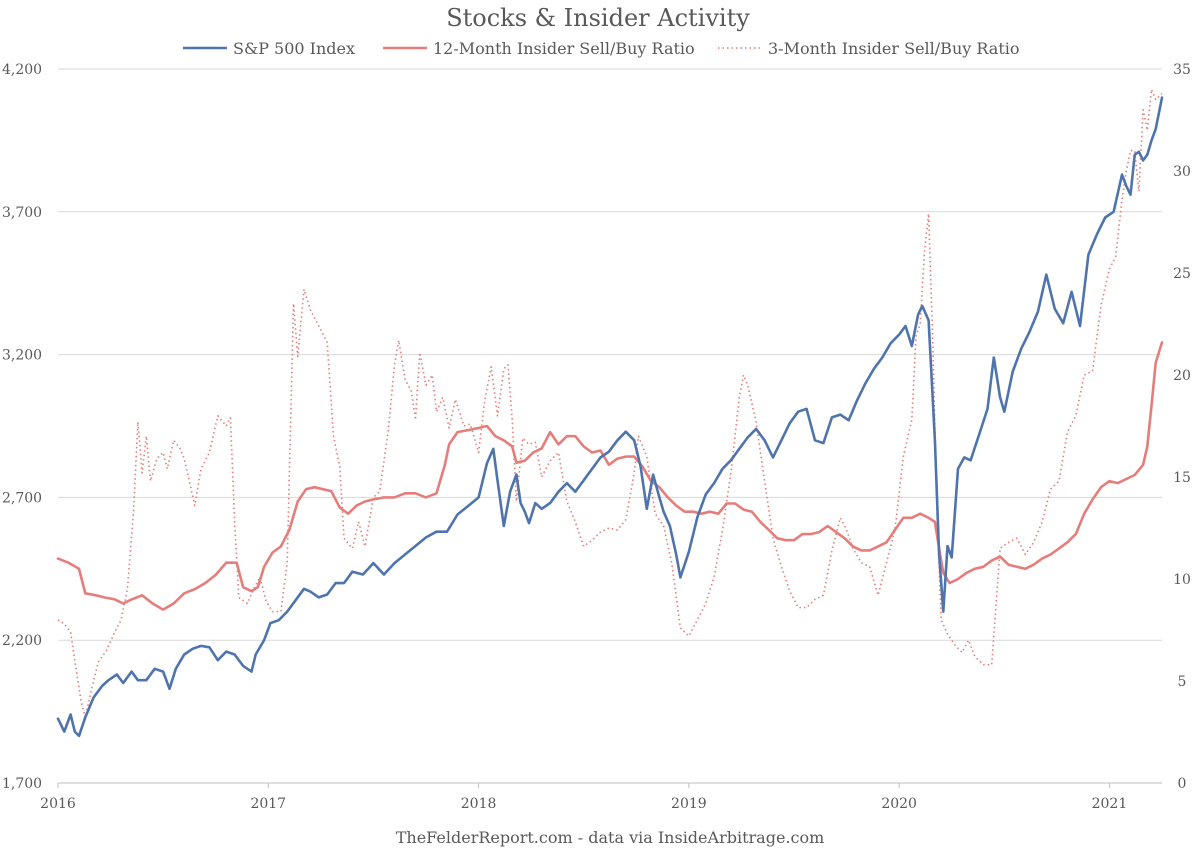 The height and width of the screenshot is (851, 1200). Describe the element at coordinates (294, 48) in the screenshot. I see `legend-label: S&P 500 Index` at that location.